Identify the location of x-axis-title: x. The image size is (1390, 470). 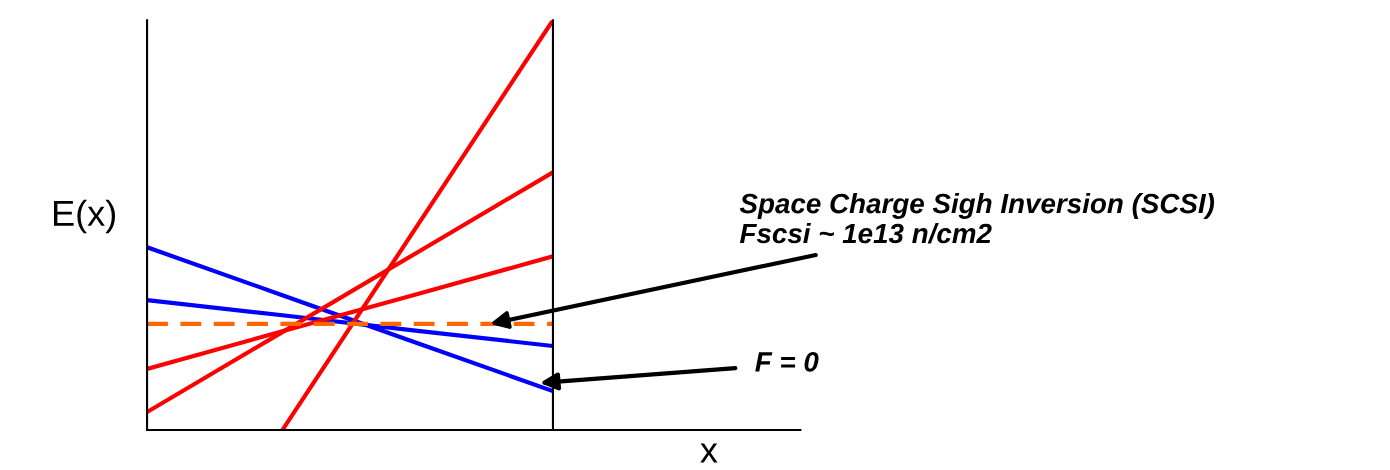
(709, 453).